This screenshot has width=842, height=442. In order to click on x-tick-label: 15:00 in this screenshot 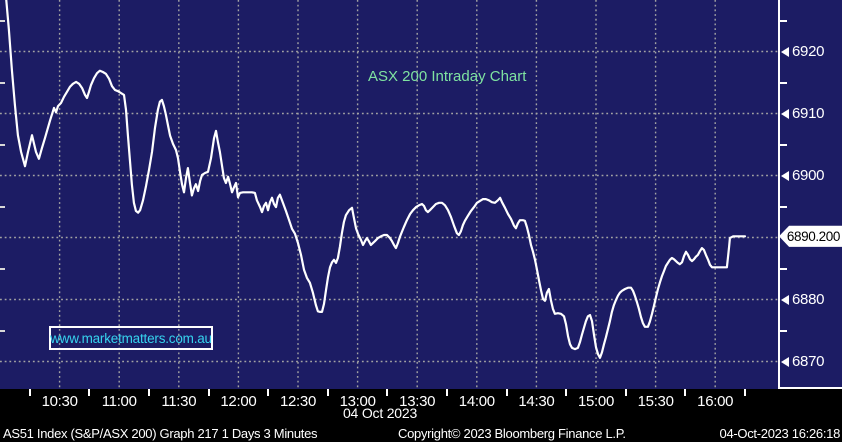, I will do `click(596, 401)`.